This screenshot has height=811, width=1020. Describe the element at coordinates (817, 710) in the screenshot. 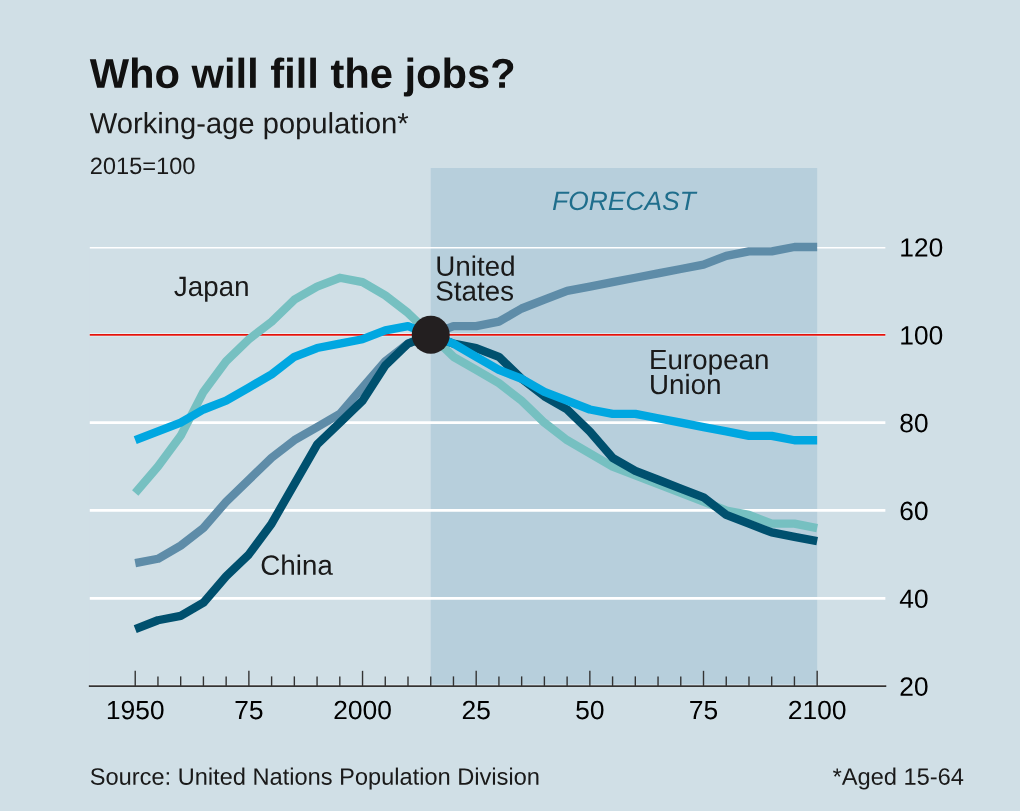

I see `x-tick-label: 2100` at that location.